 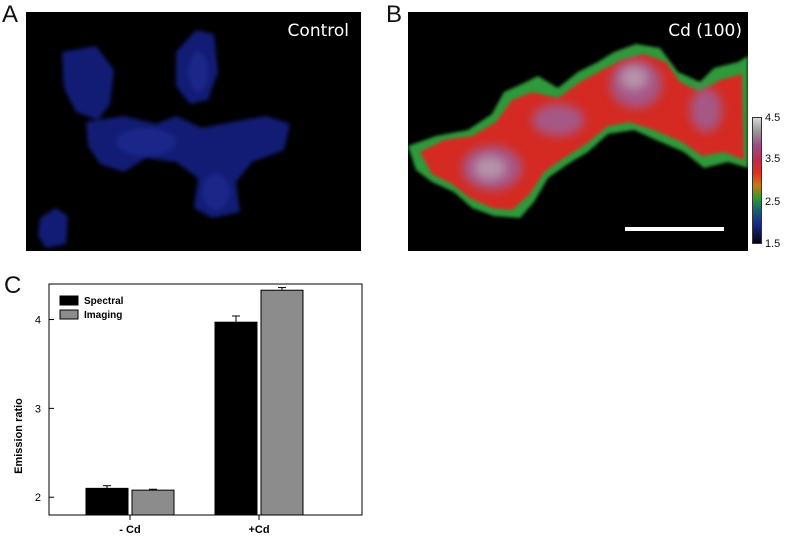 What do you see at coordinates (318, 31) in the screenshot?
I see `control-label: Control` at bounding box center [318, 31].